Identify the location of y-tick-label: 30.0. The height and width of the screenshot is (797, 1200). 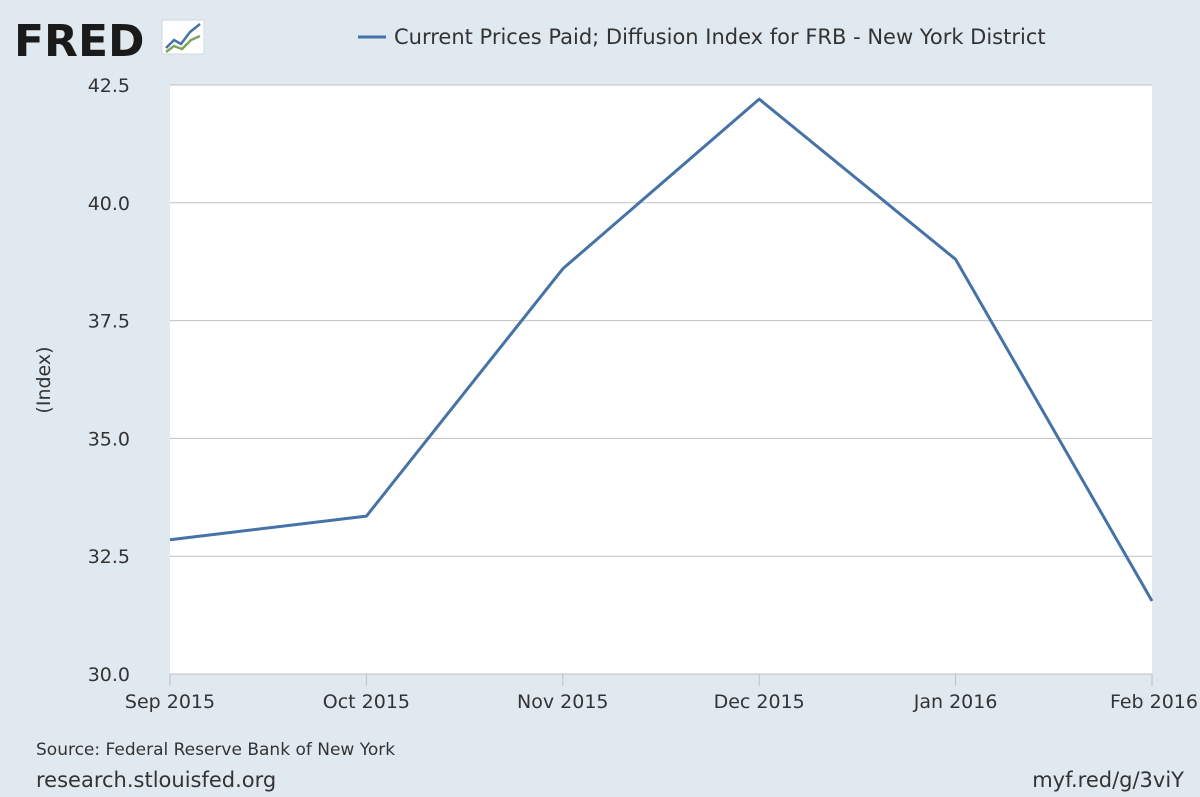
(109, 675).